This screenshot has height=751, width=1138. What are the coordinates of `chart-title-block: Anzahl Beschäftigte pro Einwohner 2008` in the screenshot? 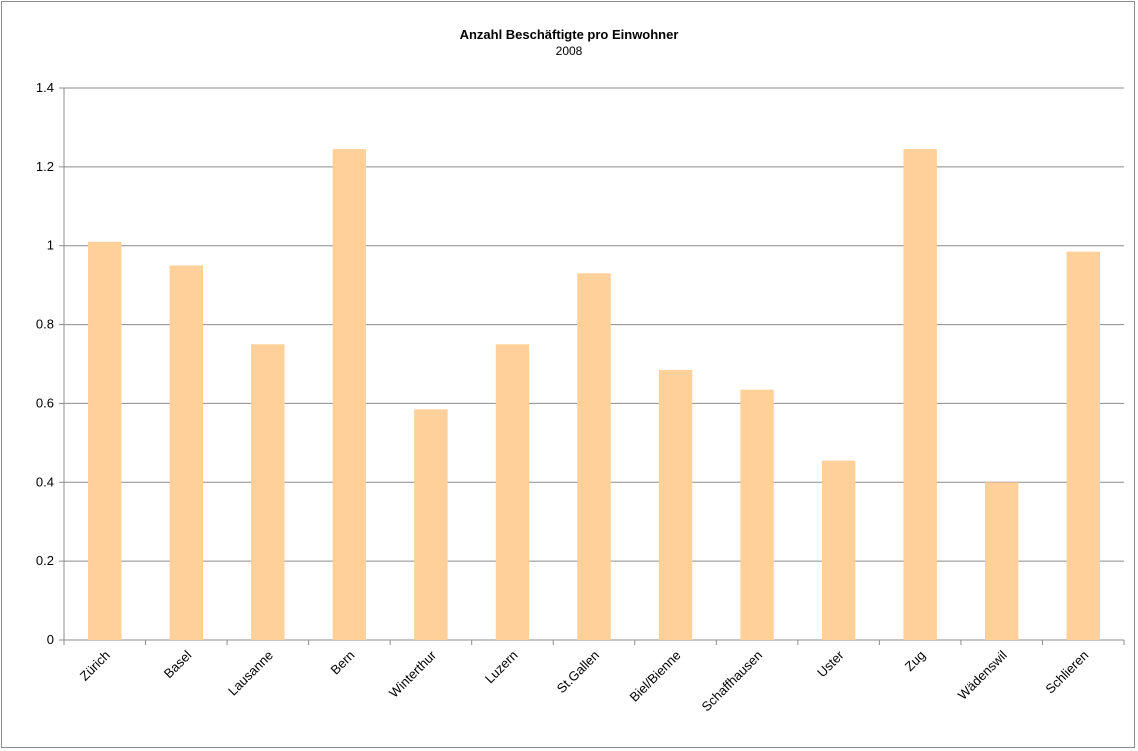 It's located at (569, 43).